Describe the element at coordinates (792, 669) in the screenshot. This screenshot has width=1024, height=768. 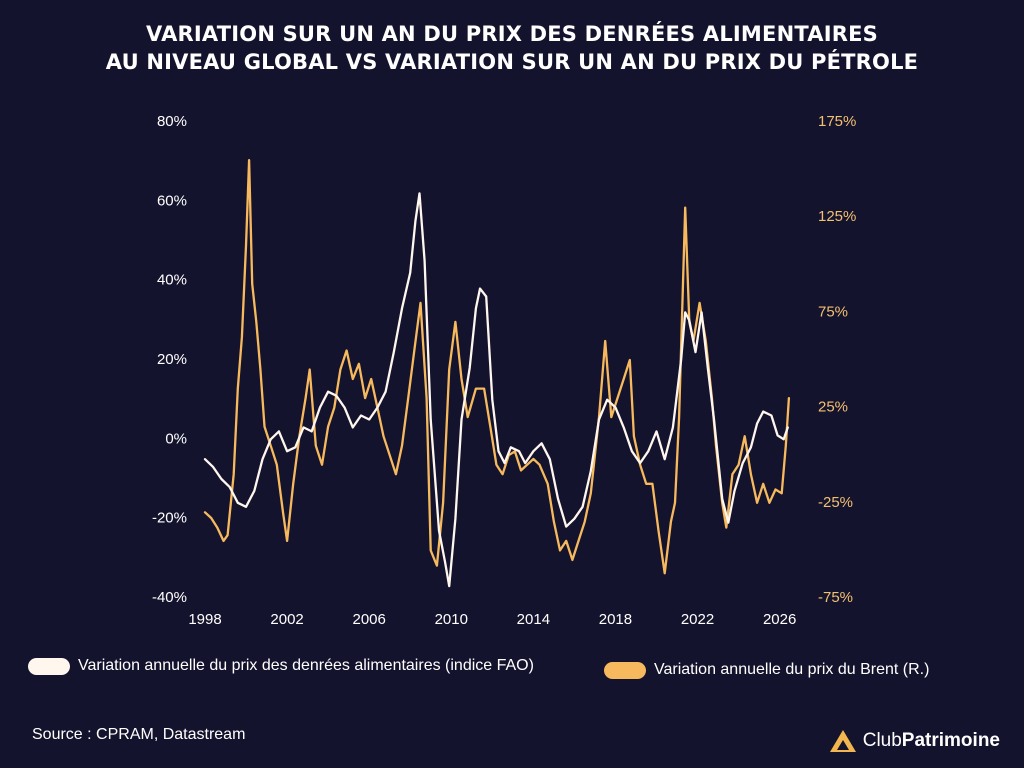
I see `legend-label-oil: Variation annuelle du prix du Brent (R.)` at that location.